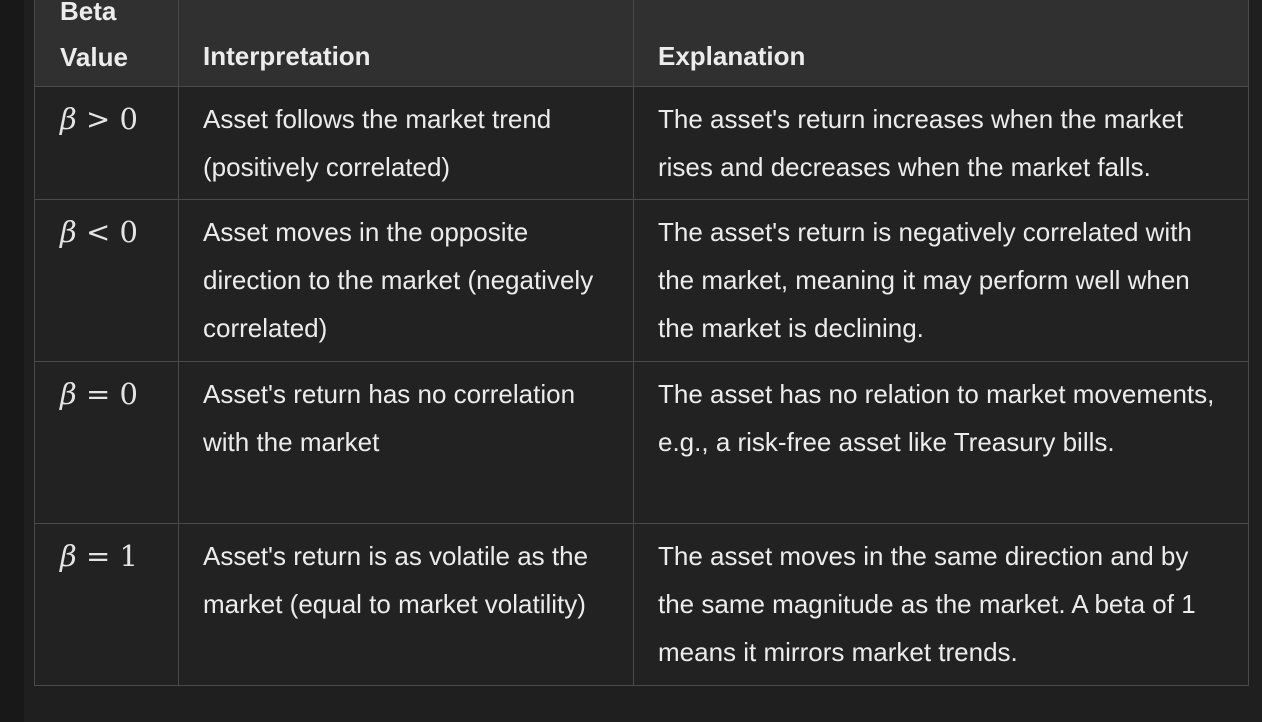  I want to click on beta-value-cell: β = 0, so click(106, 442).